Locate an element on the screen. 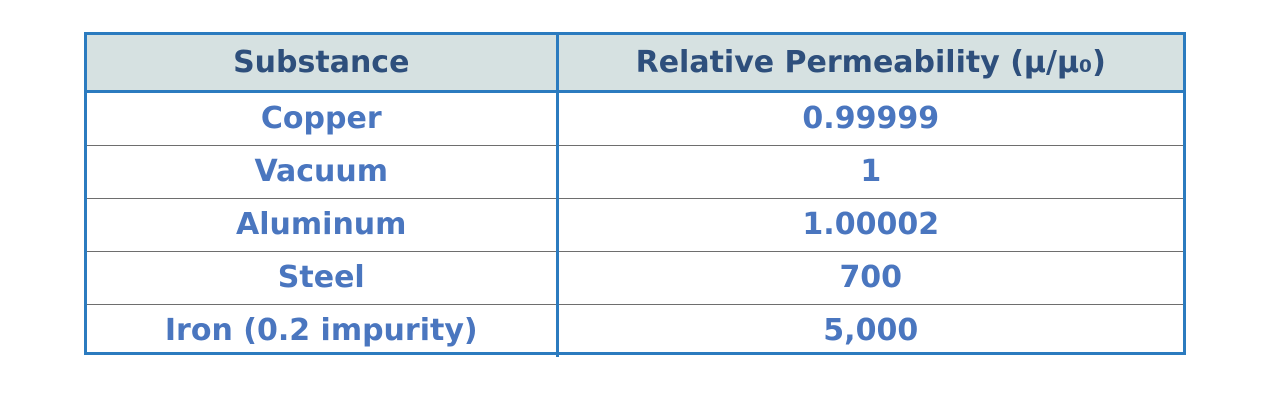 The image size is (1261, 407). permeability-cell: 0.99999 is located at coordinates (871, 118).